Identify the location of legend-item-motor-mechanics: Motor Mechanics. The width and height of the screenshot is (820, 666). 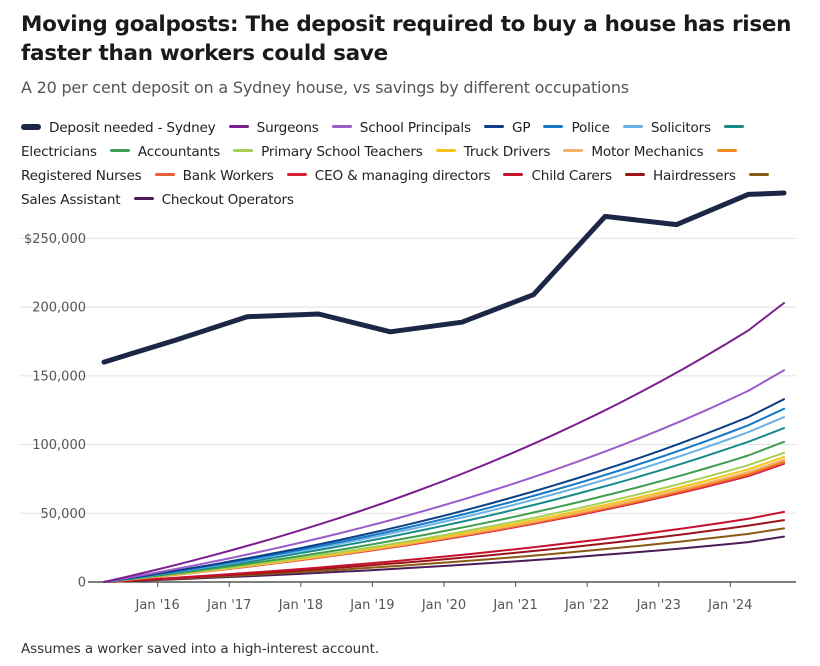
(633, 152).